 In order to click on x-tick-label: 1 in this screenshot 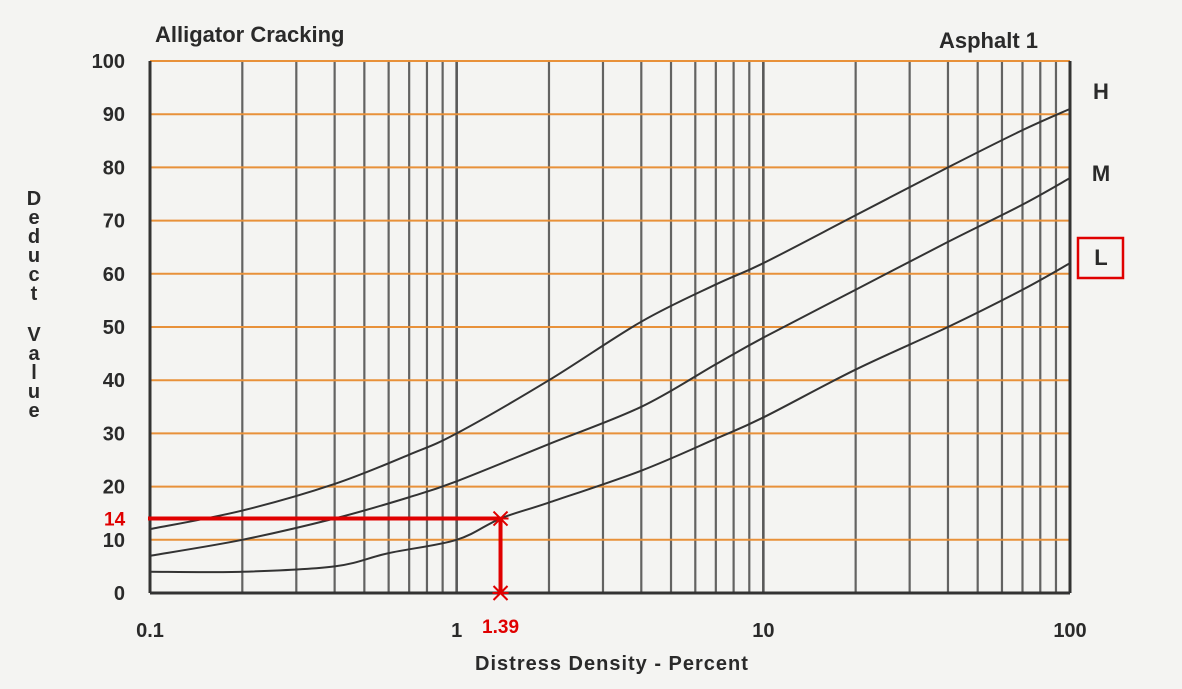, I will do `click(456, 631)`.